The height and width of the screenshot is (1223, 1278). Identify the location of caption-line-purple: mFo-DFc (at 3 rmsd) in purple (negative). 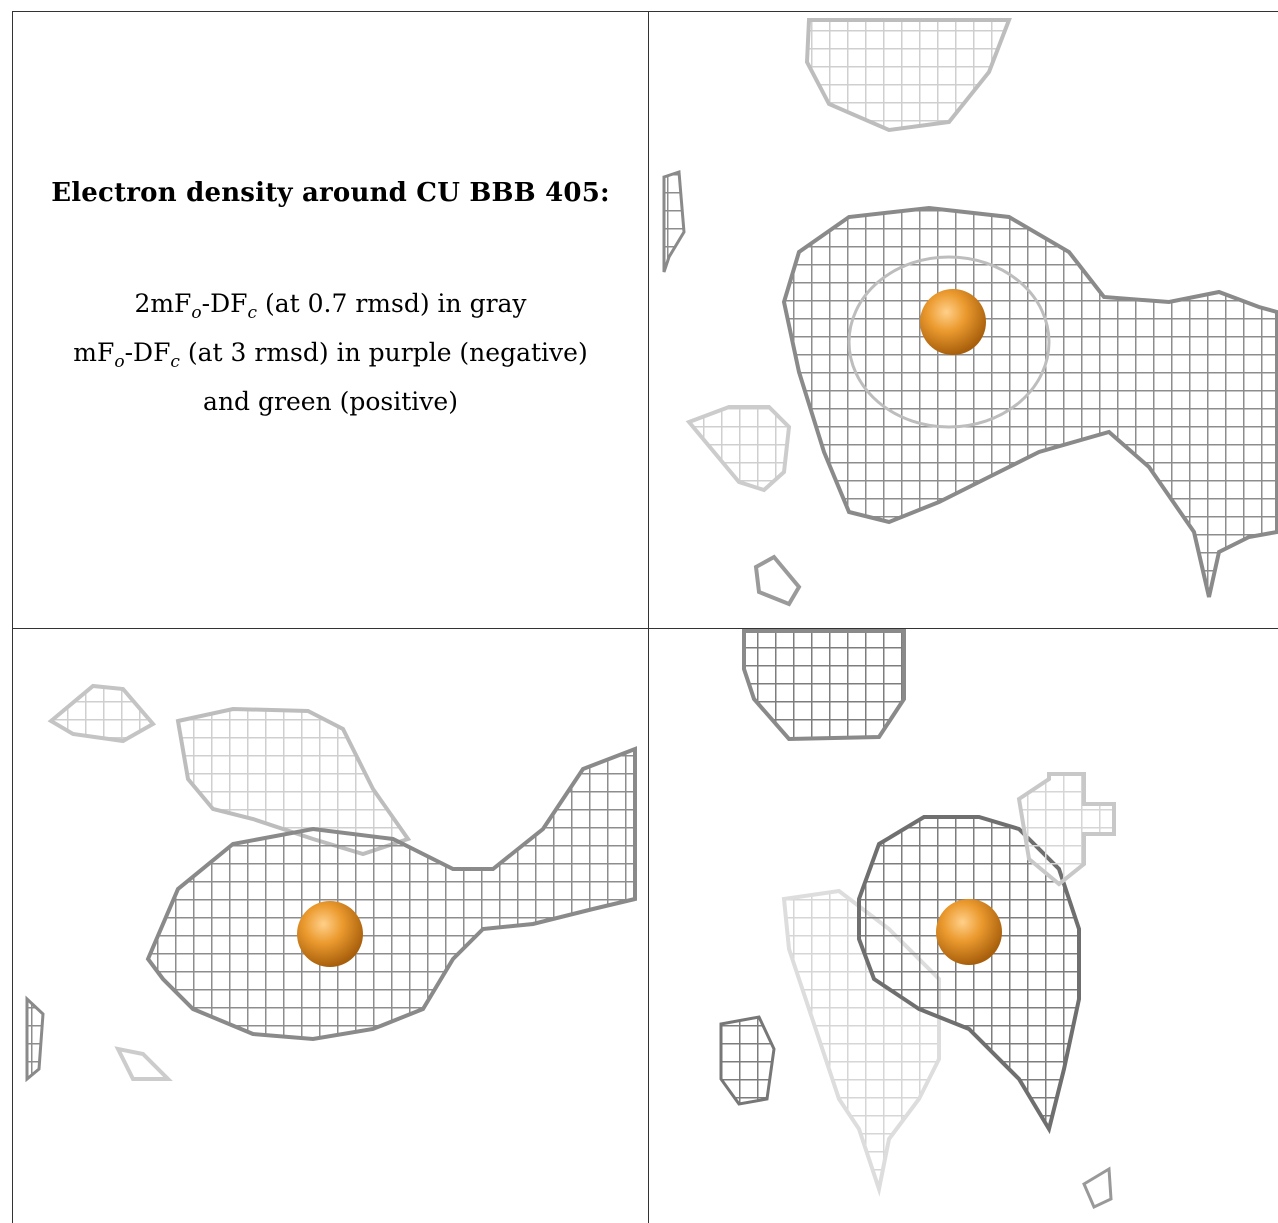
(330, 355).